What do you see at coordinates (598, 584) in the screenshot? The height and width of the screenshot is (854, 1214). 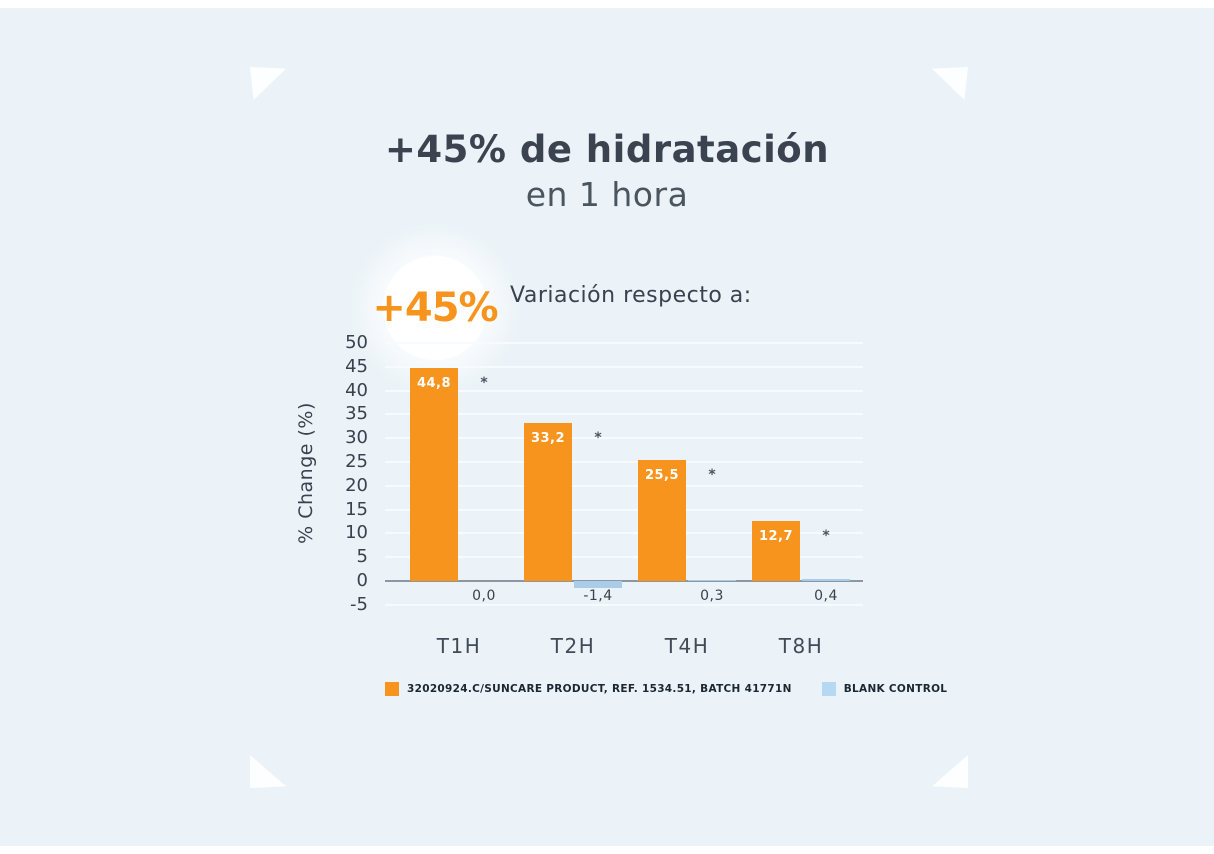 I see `bar-control-t2h` at bounding box center [598, 584].